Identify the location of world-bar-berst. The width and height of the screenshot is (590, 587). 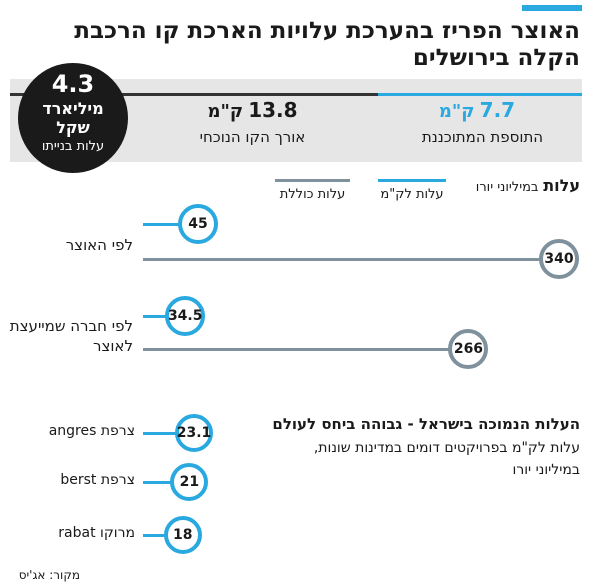
(166, 482).